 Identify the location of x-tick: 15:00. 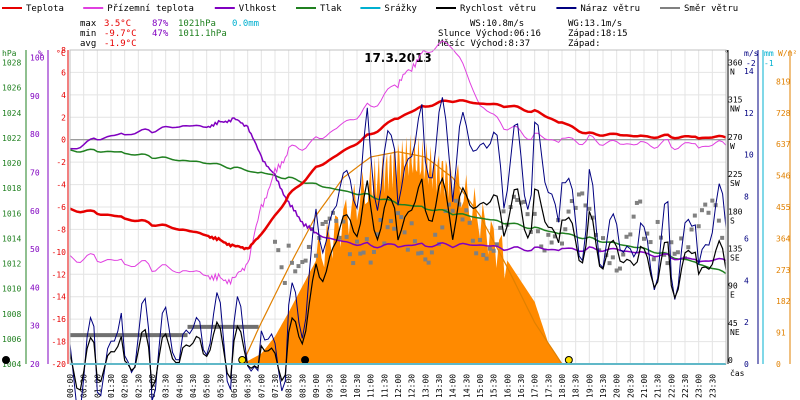
(480, 386).